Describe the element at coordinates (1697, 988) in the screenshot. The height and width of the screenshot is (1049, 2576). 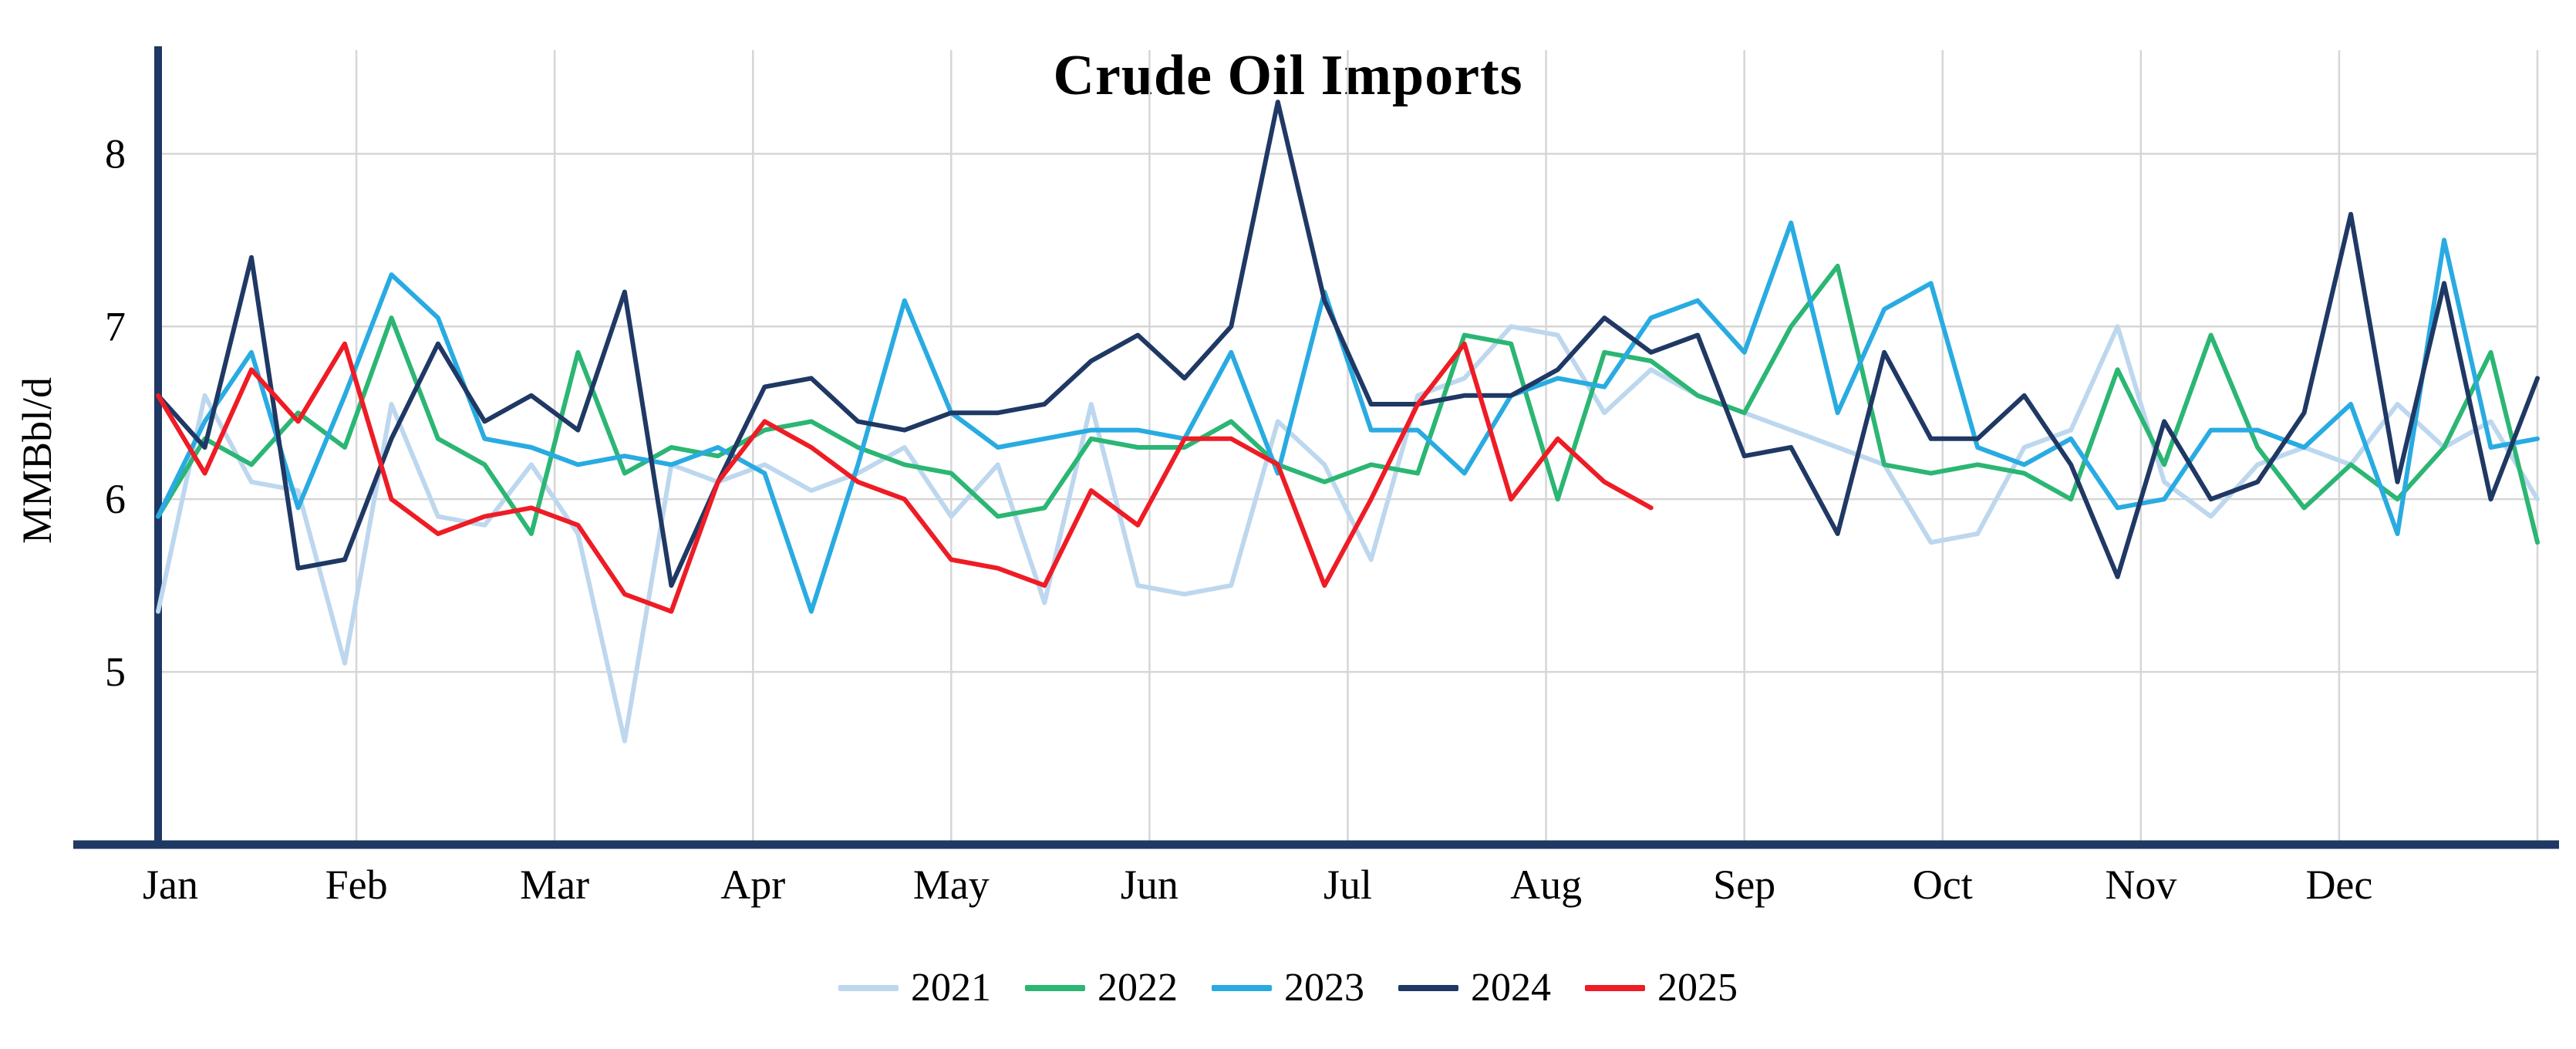
I see `legend-label: 2025` at that location.